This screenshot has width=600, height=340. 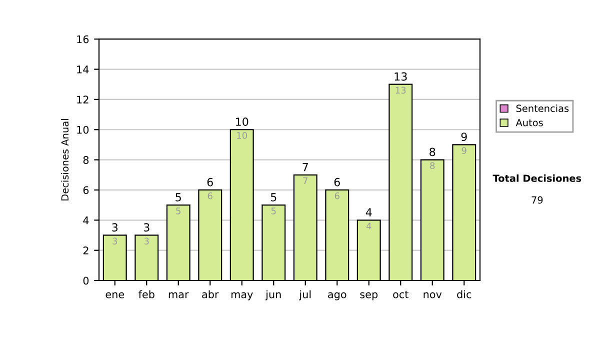 What do you see at coordinates (83, 70) in the screenshot?
I see `y-tick-label: 14` at bounding box center [83, 70].